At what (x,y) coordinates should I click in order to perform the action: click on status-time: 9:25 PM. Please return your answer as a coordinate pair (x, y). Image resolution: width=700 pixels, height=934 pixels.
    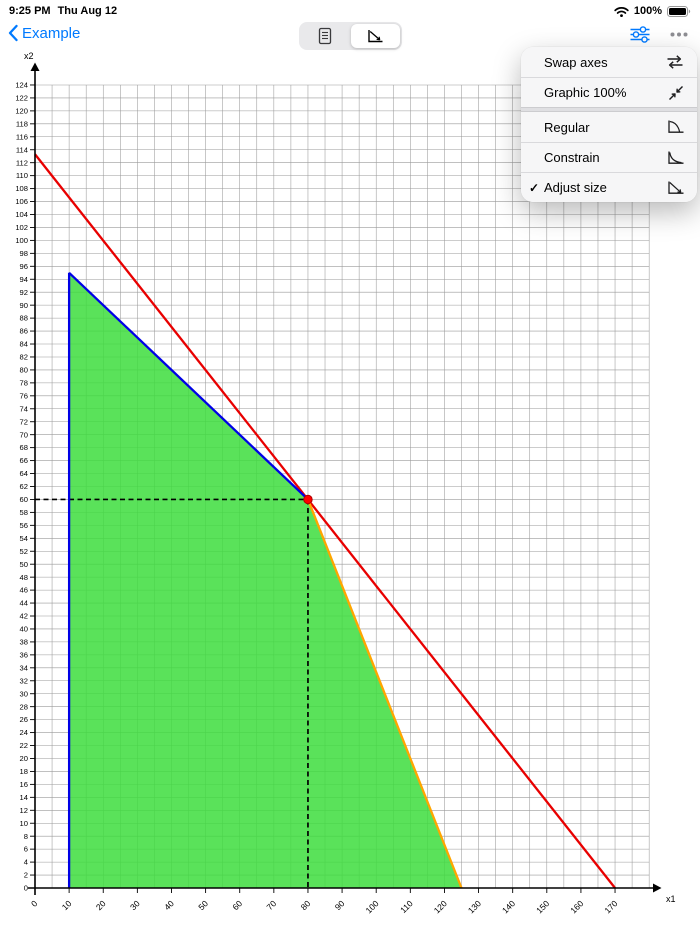
    Looking at the image, I should click on (30, 11).